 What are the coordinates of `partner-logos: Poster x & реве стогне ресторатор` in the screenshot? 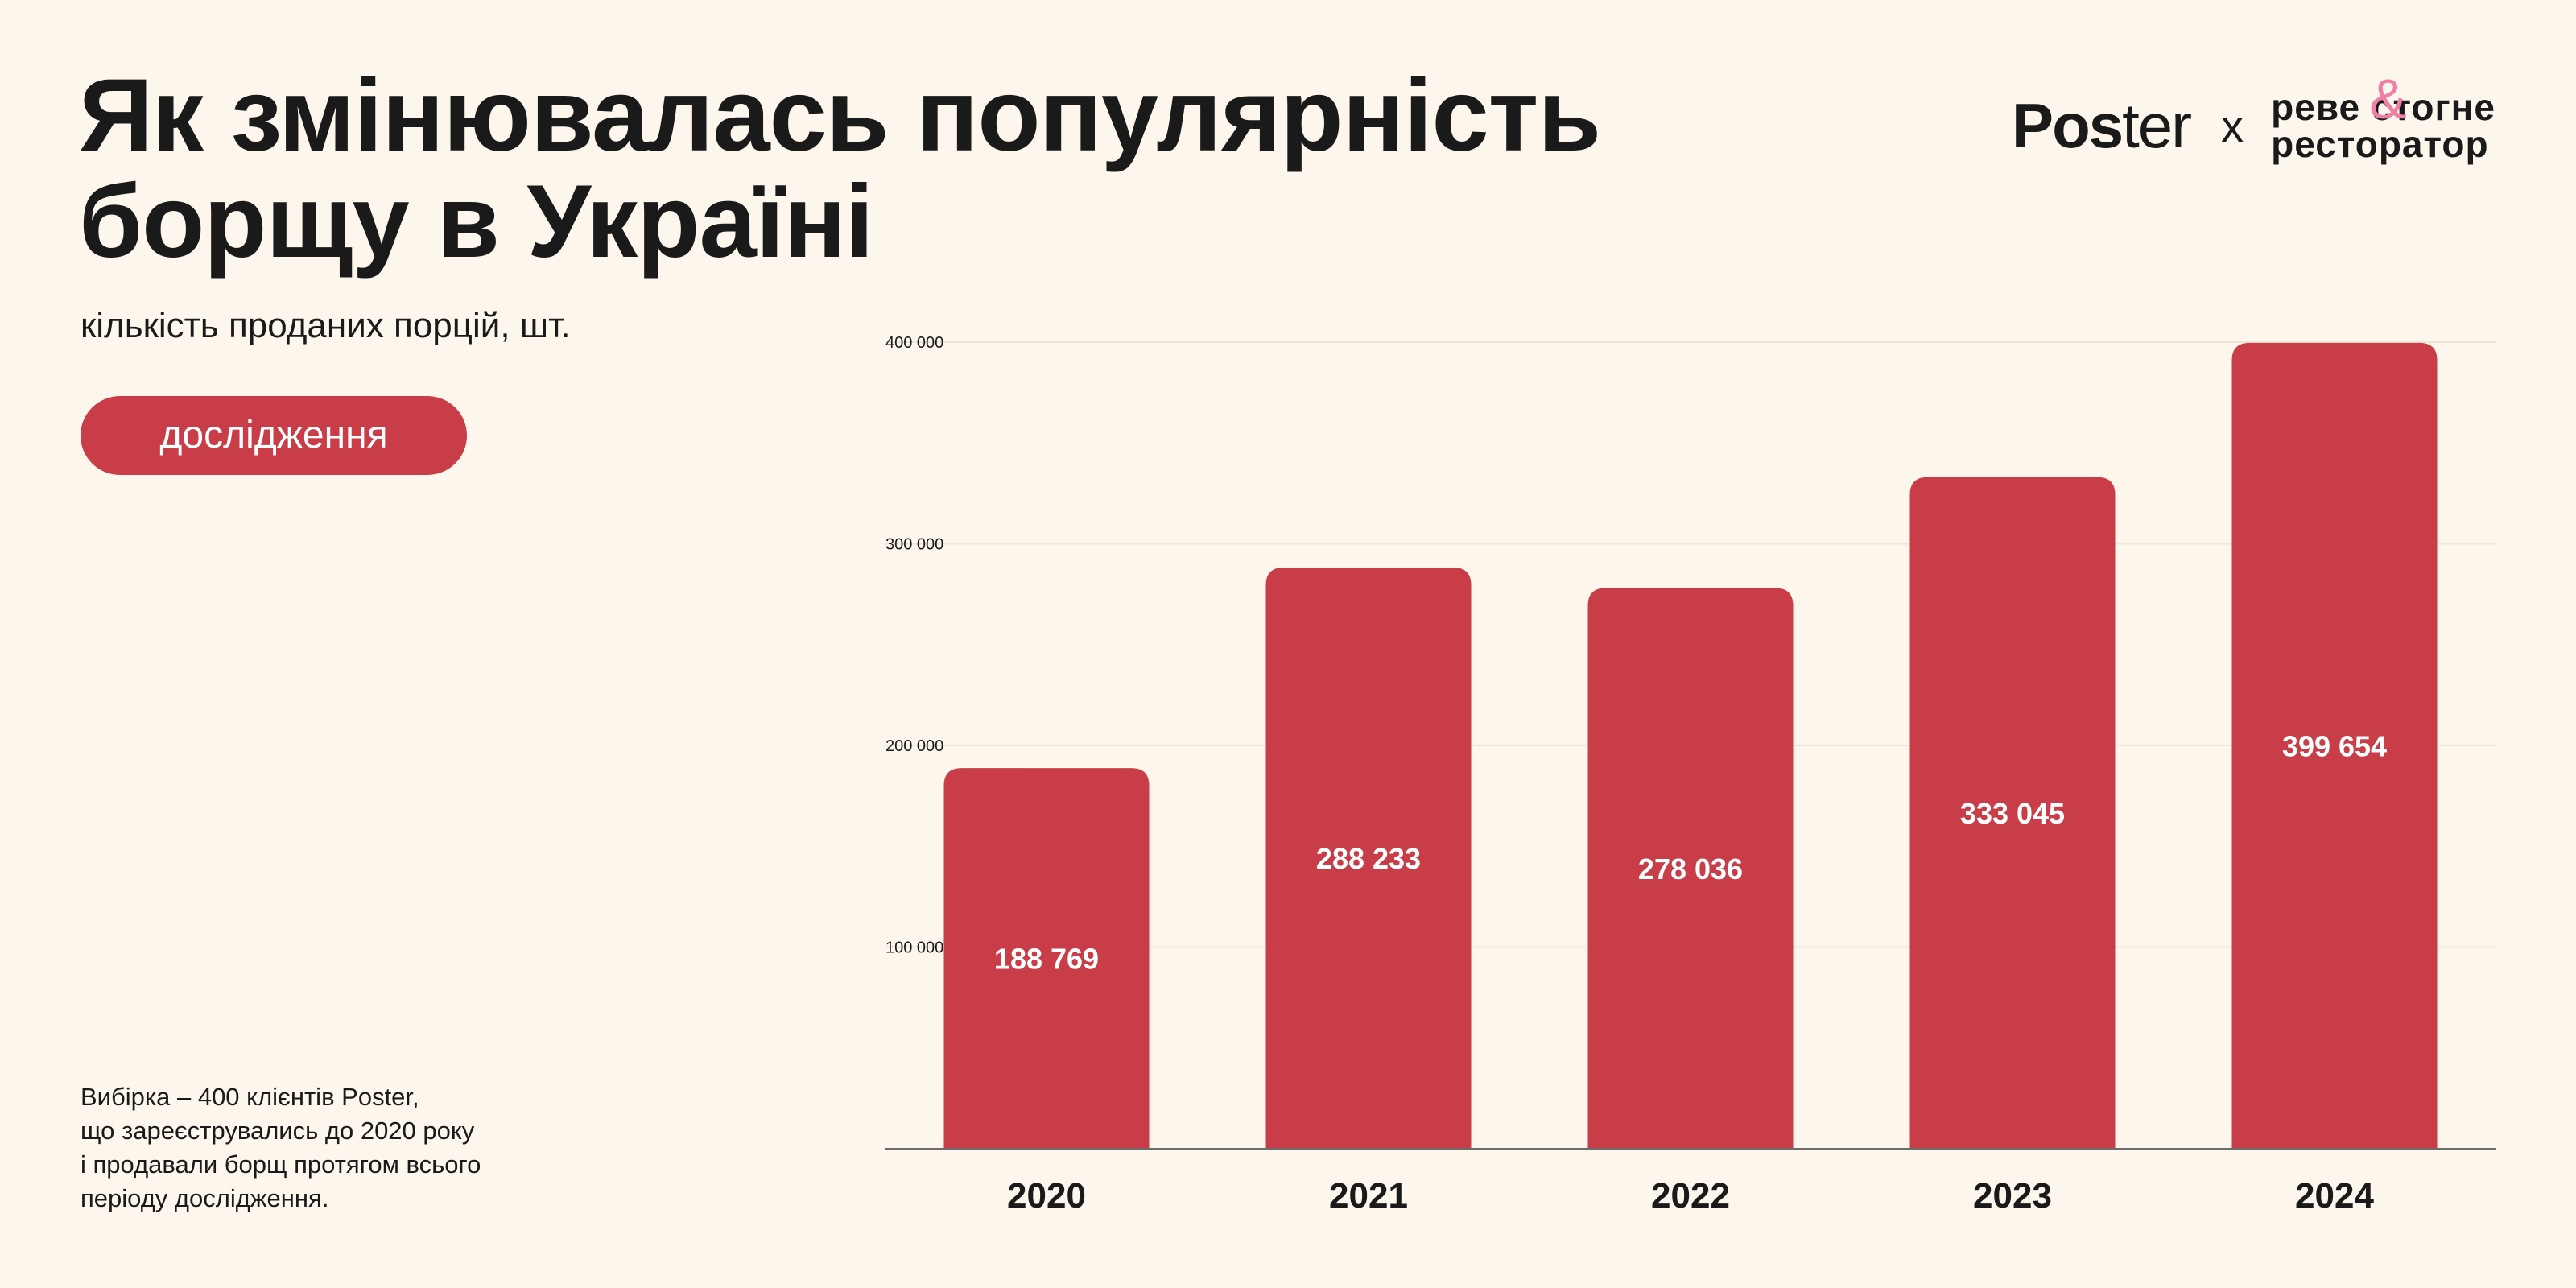 It's located at (2254, 118).